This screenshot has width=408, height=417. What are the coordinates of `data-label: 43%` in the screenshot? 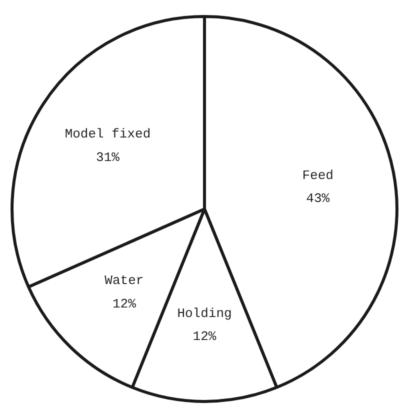 It's located at (318, 198).